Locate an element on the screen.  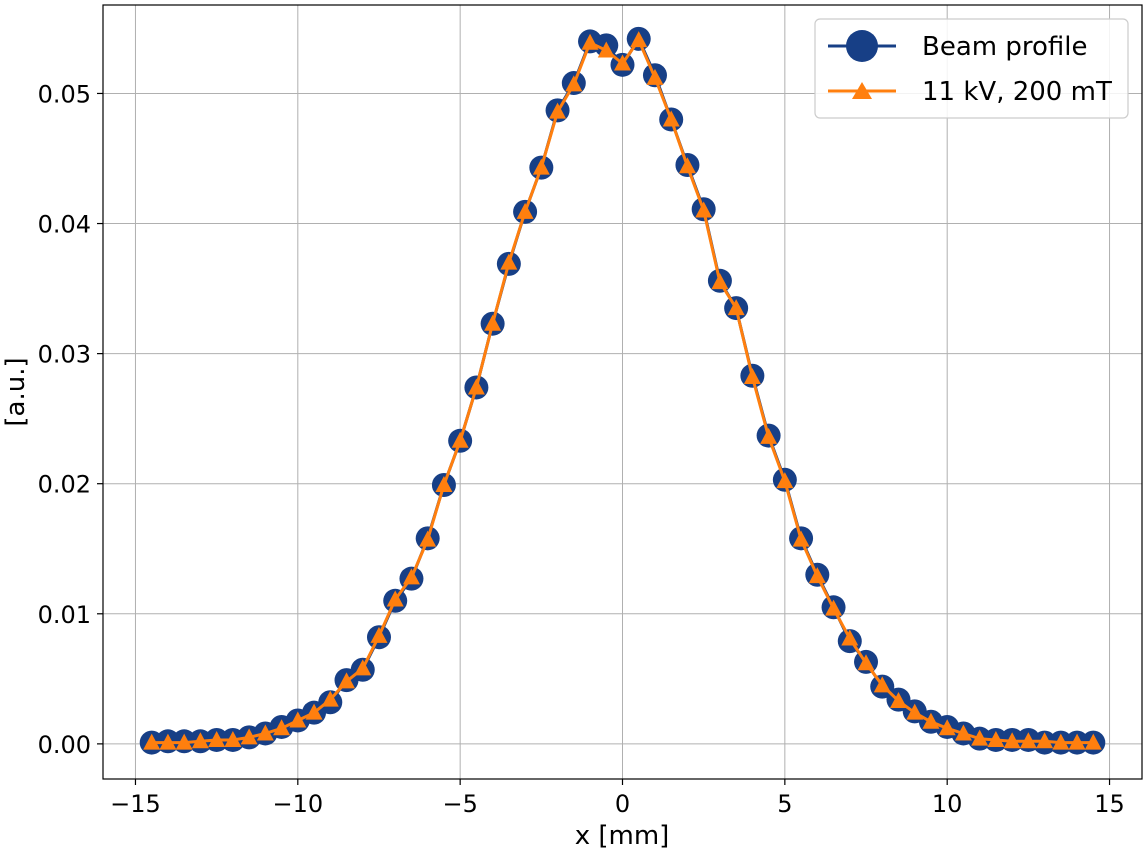
y-tick-label: 0.00 is located at coordinates (64, 745).